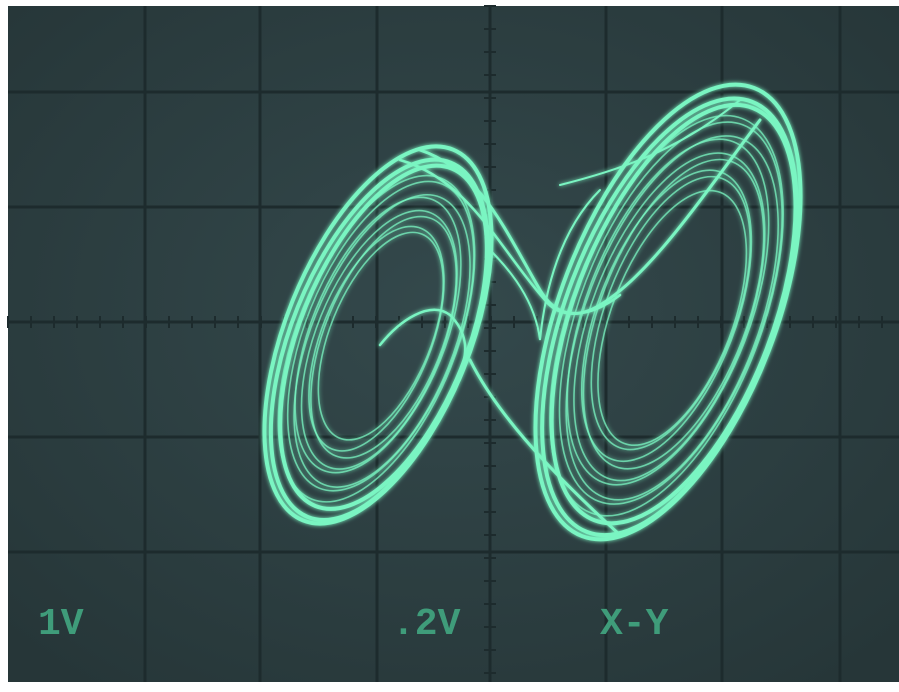 Image resolution: width=899 pixels, height=692 pixels. I want to click on left-scroll, so click(378, 335).